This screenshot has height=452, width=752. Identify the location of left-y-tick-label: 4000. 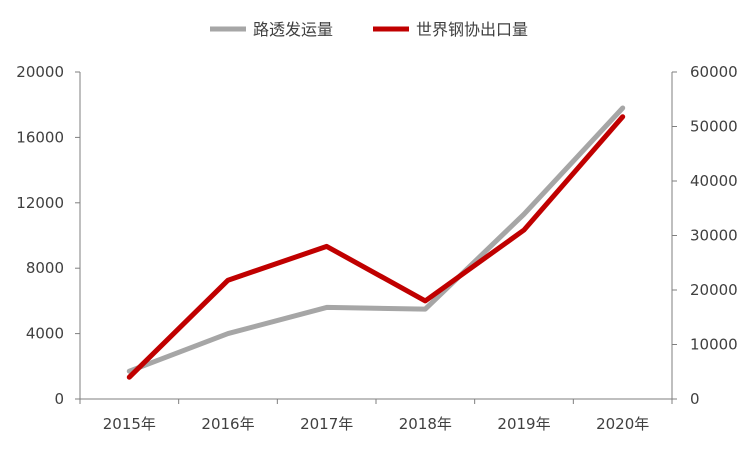
(45, 334).